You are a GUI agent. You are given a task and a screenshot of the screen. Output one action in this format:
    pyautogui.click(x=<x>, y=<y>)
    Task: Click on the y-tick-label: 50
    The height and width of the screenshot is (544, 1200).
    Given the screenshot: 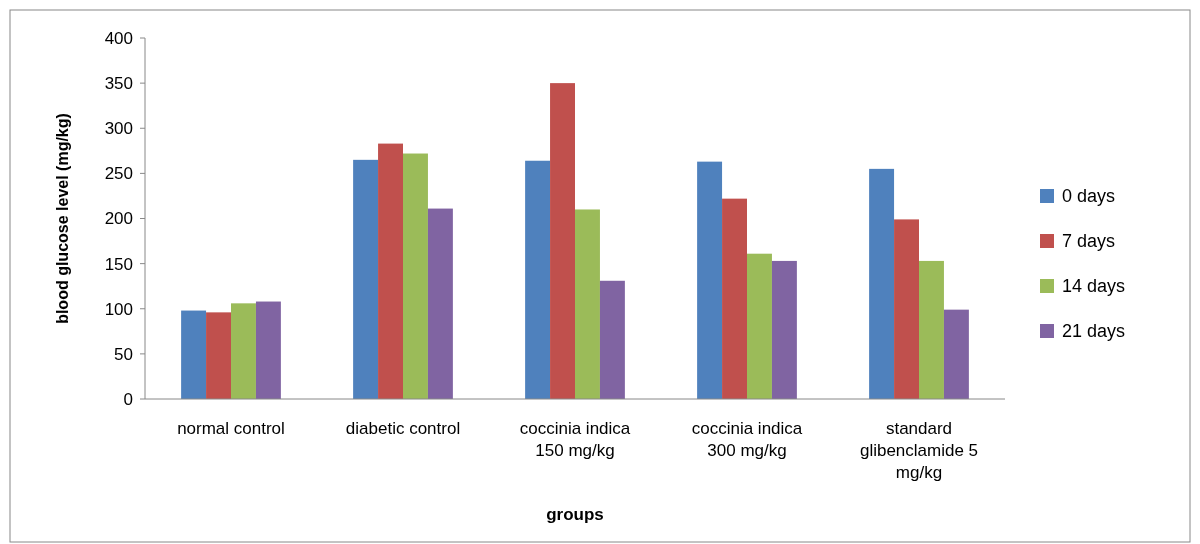 What is the action you would take?
    pyautogui.click(x=123, y=354)
    